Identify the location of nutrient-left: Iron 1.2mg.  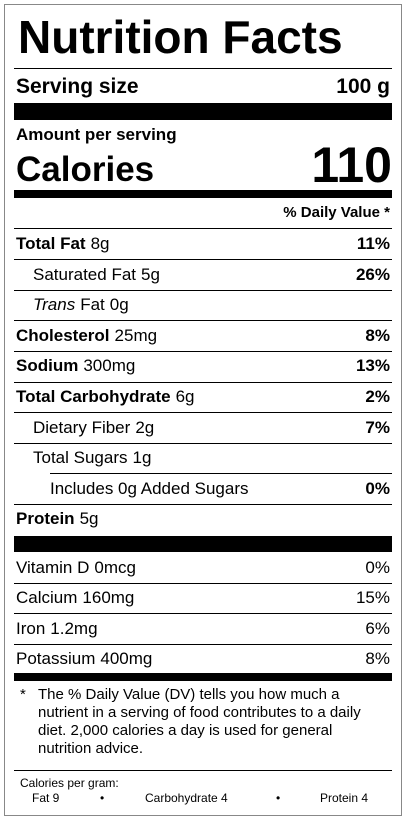
(56, 629).